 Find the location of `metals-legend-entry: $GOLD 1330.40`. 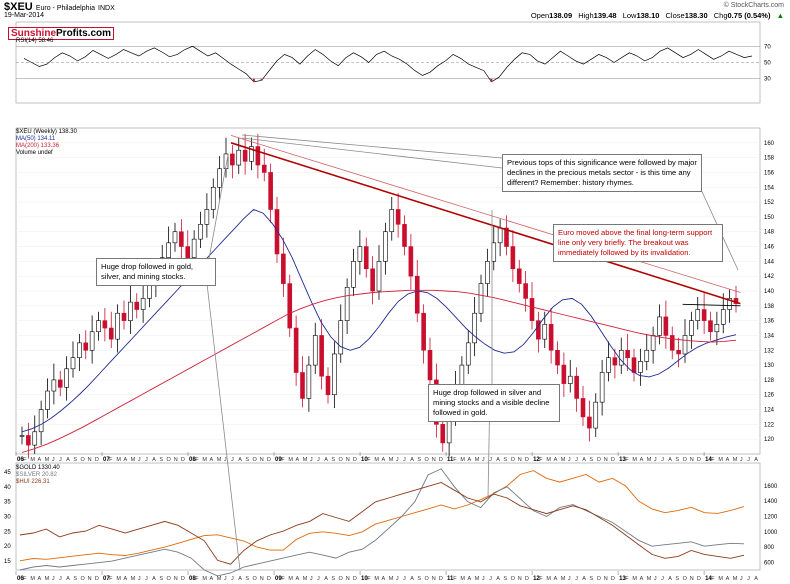

metals-legend-entry: $GOLD 1330.40 is located at coordinates (38, 468).